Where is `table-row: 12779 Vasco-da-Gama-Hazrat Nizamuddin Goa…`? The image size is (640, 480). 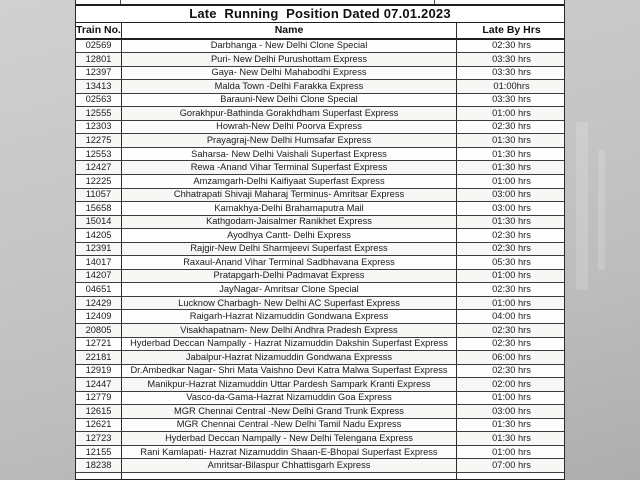 table-row: 12779 Vasco-da-Gama-Hazrat Nizamuddin Goa… is located at coordinates (321, 398).